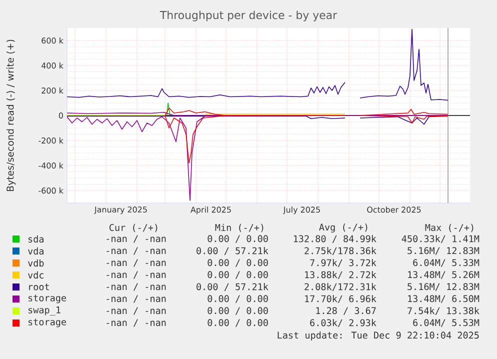  I want to click on text: 7.54k/ 13.38k, so click(444, 311).